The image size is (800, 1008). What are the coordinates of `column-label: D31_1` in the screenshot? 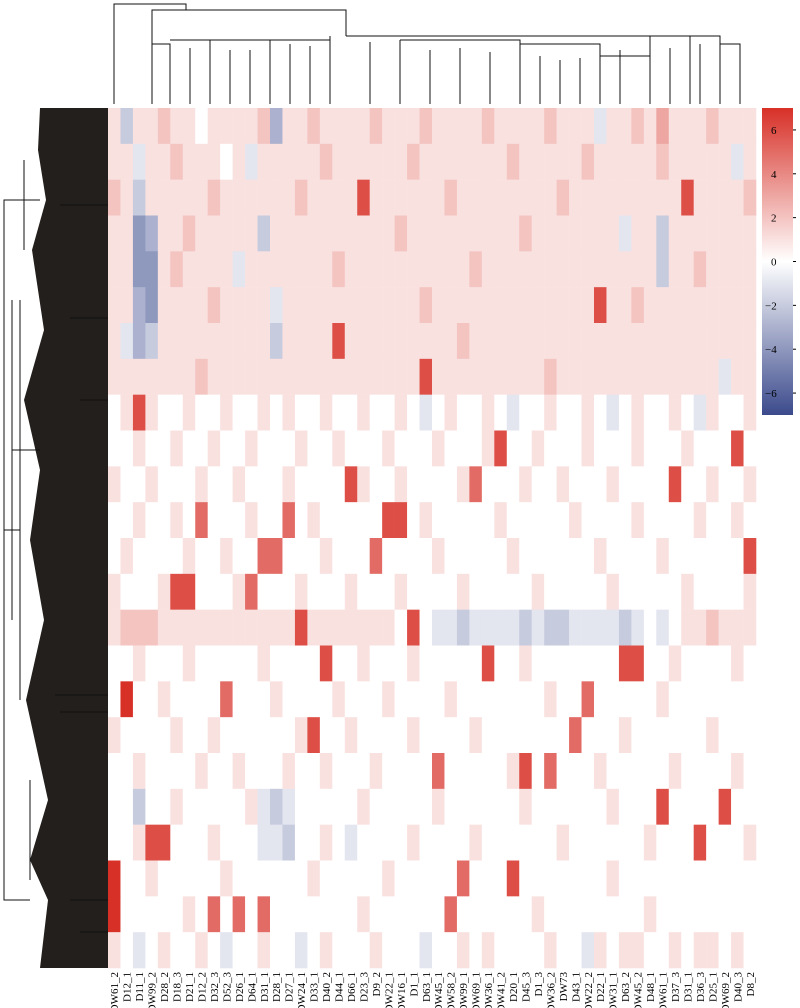 It's located at (688, 987).